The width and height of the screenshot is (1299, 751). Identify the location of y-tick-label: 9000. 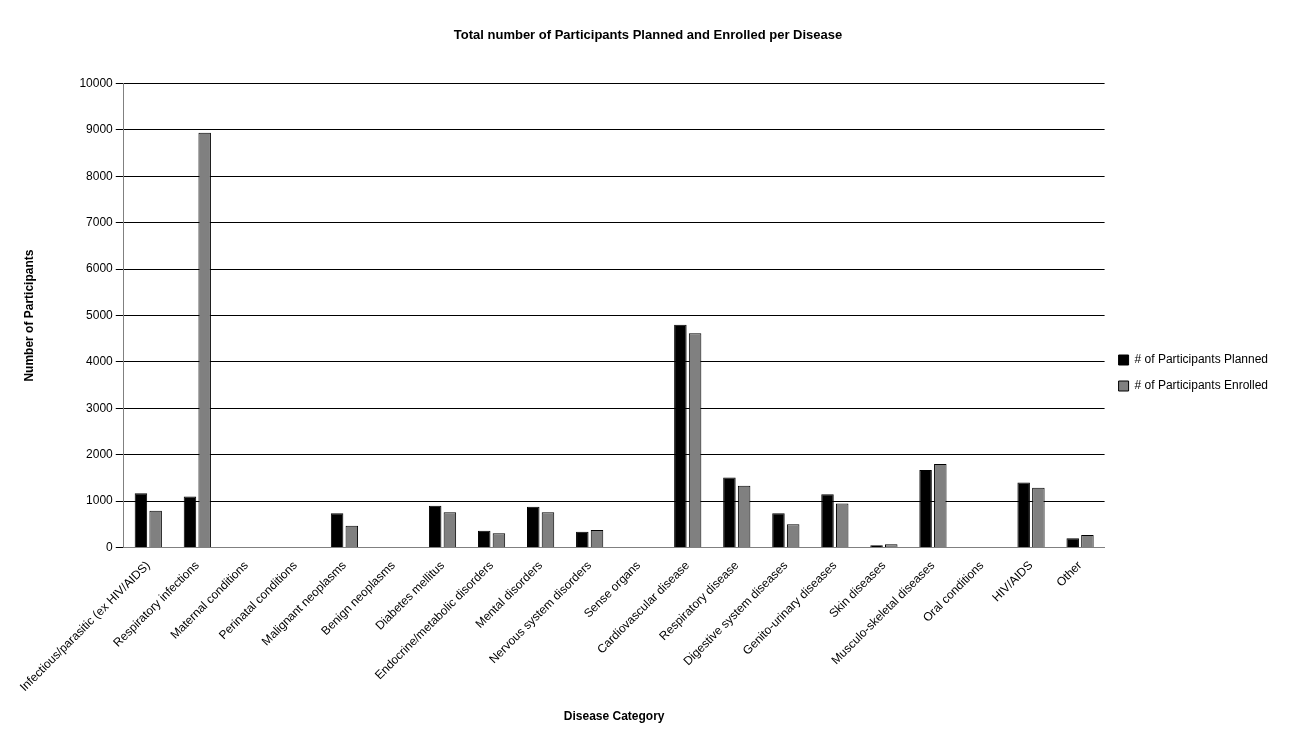
(100, 129).